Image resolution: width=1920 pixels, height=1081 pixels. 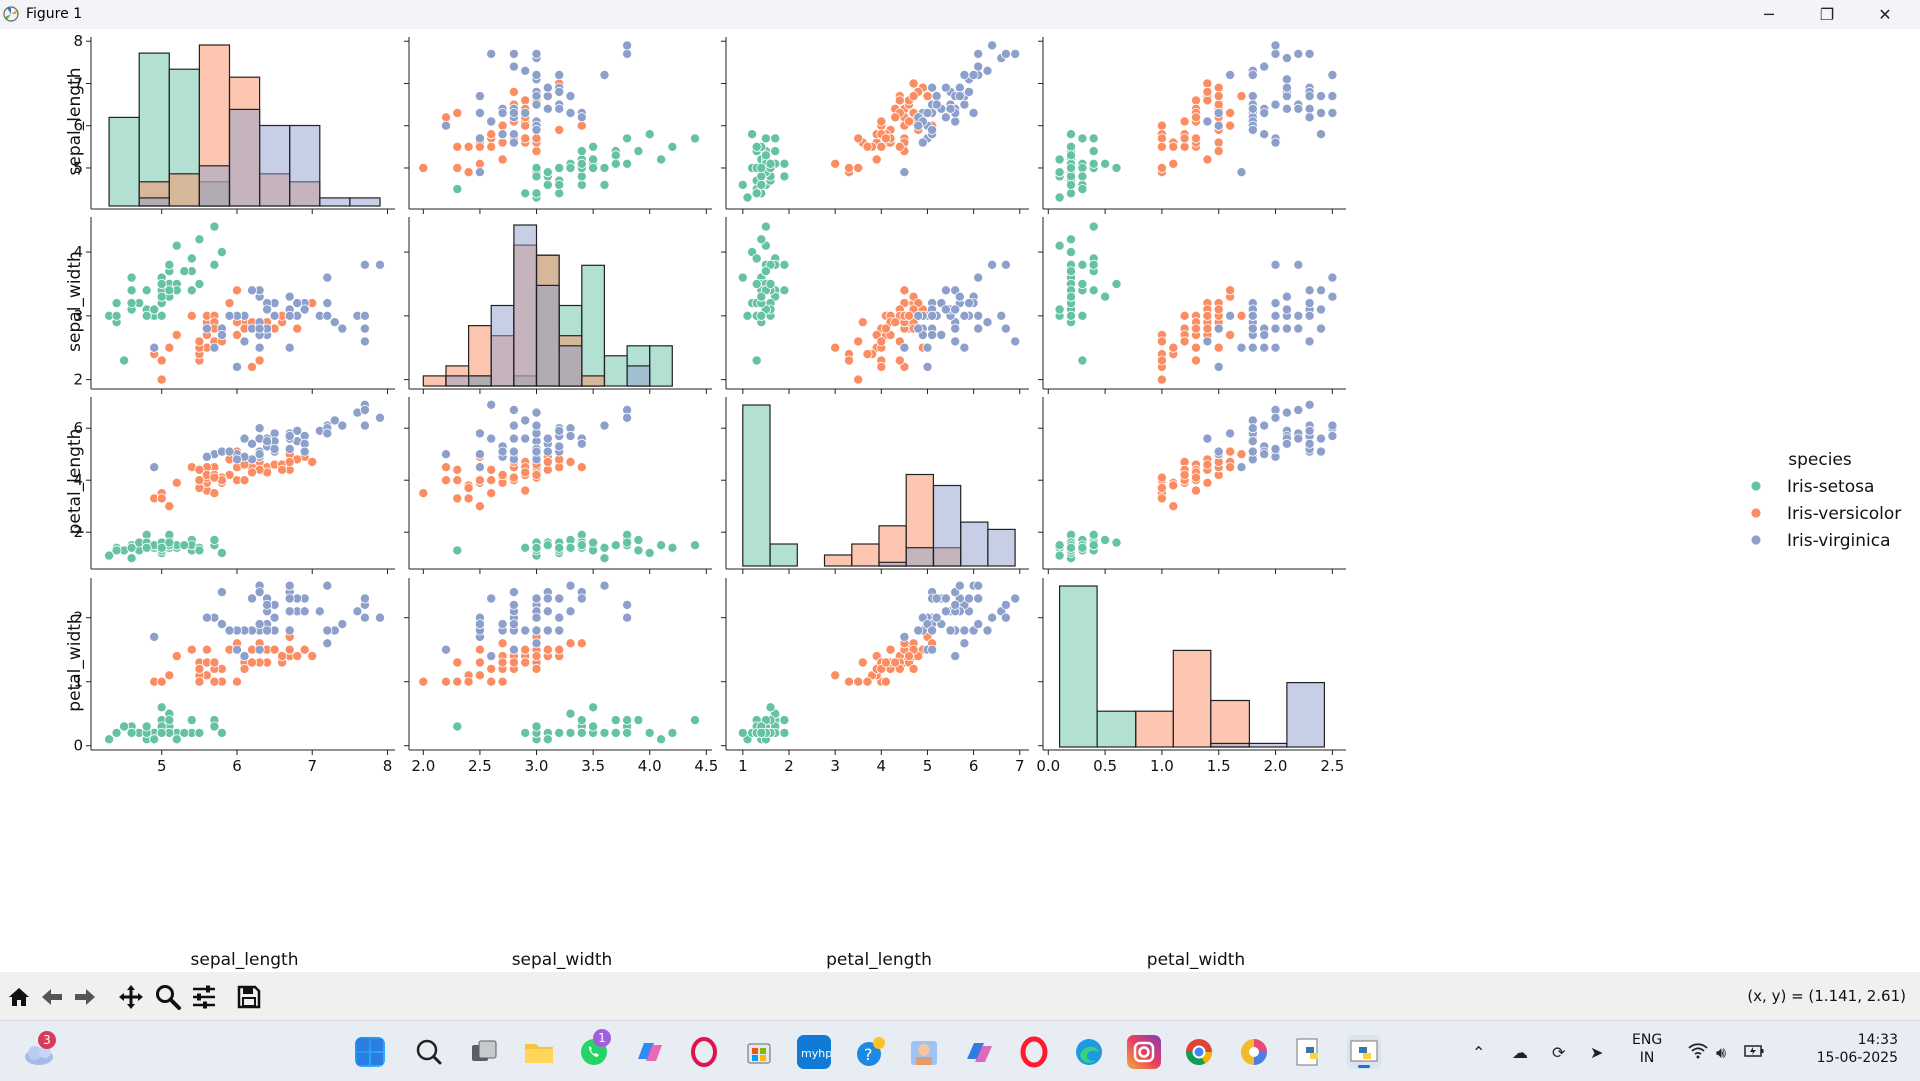 What do you see at coordinates (1196, 960) in the screenshot?
I see `x-axis-label: petal_width` at bounding box center [1196, 960].